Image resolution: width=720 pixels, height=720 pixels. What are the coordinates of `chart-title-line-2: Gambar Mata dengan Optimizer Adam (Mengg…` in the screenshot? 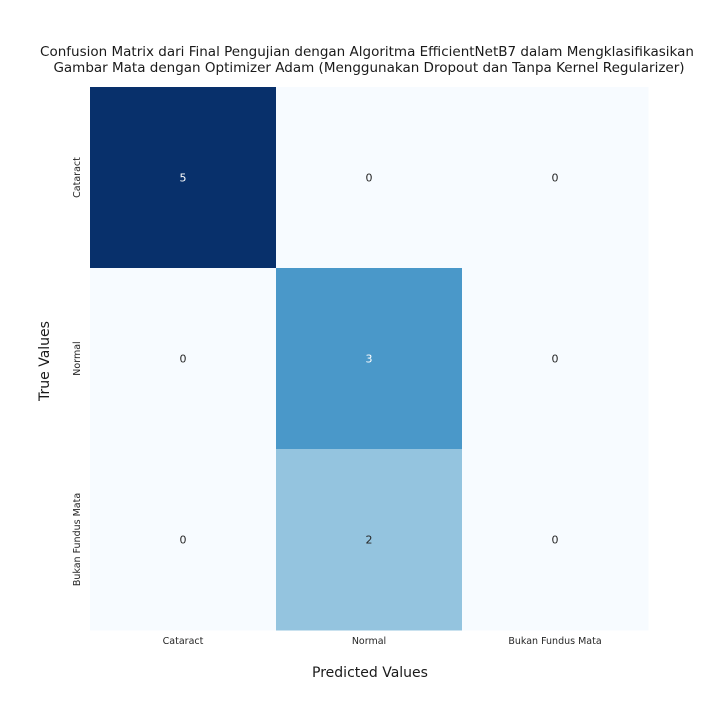 It's located at (368, 68).